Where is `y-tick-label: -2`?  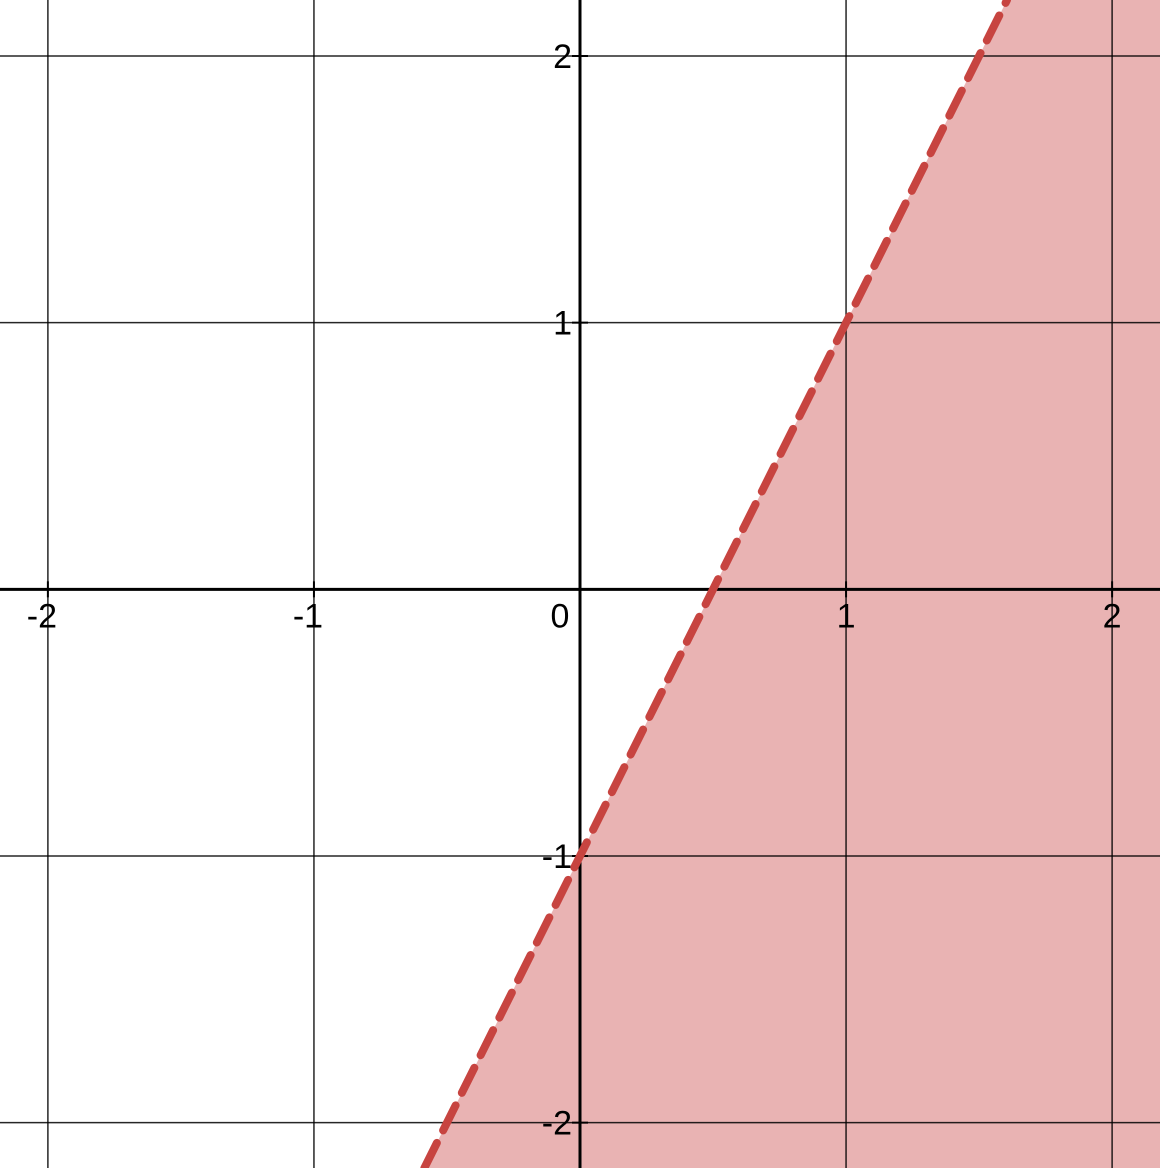
y-tick-label: -2 is located at coordinates (557, 1124).